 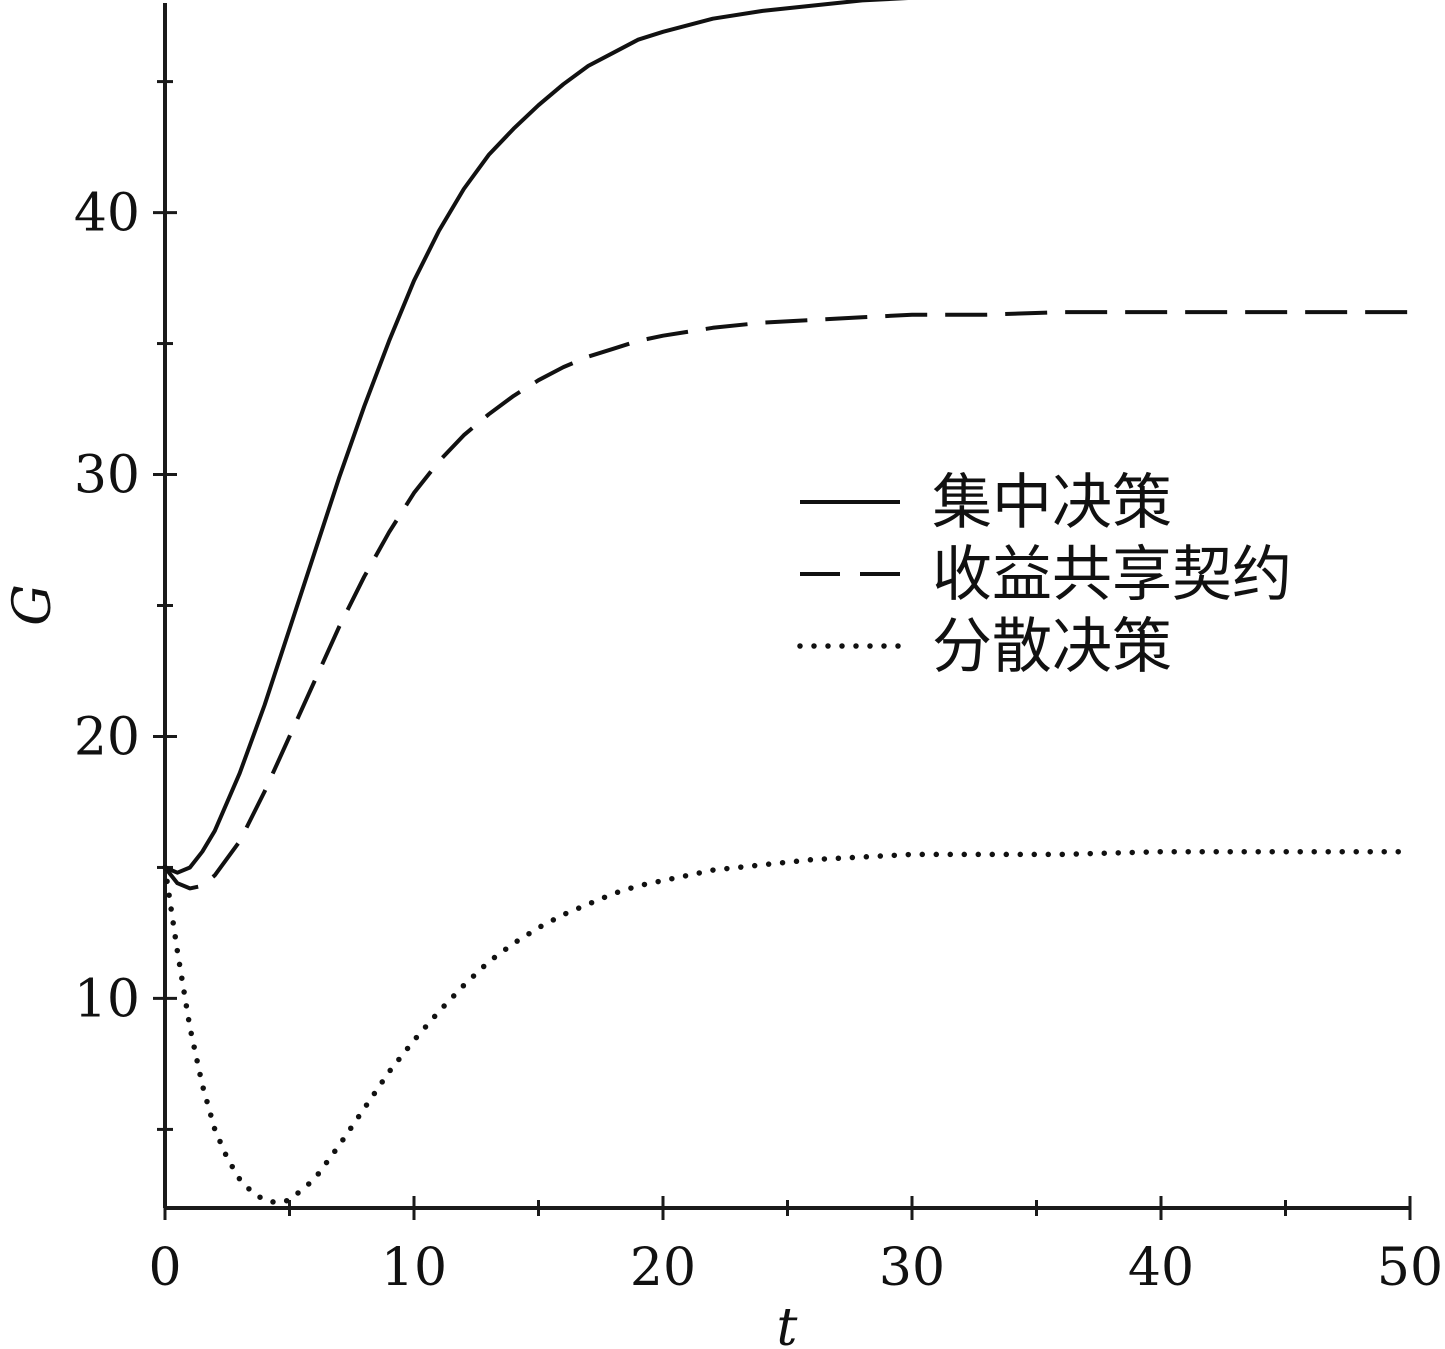 What do you see at coordinates (107, 214) in the screenshot?
I see `y-tick-label: 40` at bounding box center [107, 214].